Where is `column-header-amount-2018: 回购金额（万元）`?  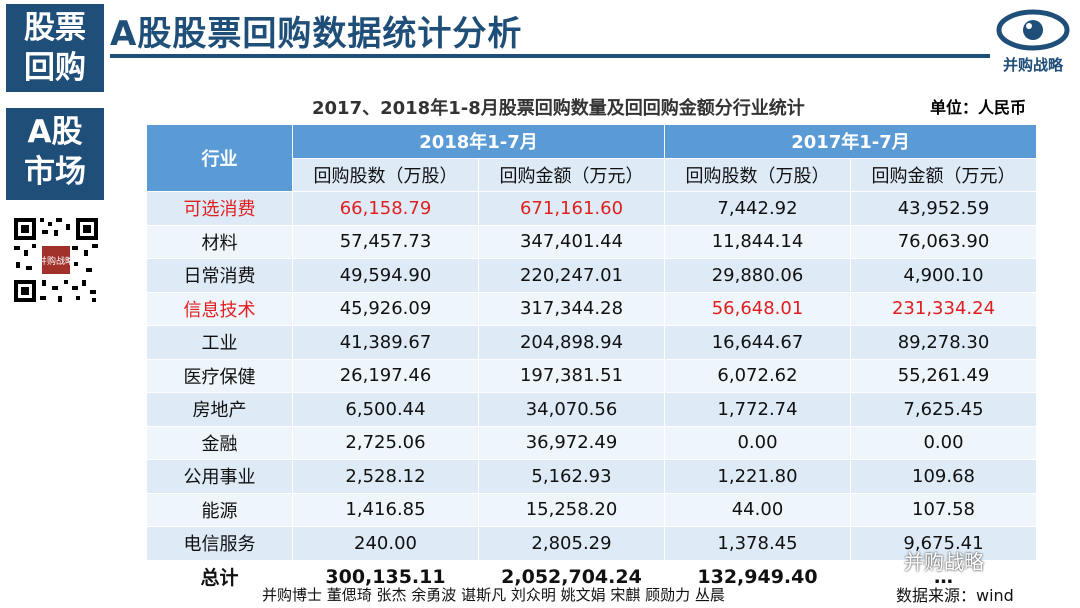
column-header-amount-2018: 回购金额（万元） is located at coordinates (571, 174).